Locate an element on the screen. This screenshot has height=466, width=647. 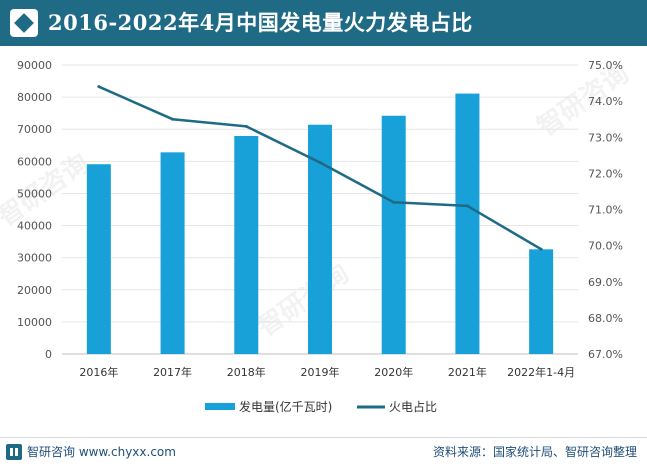
x-tick-label: 2017年 is located at coordinates (172, 372).